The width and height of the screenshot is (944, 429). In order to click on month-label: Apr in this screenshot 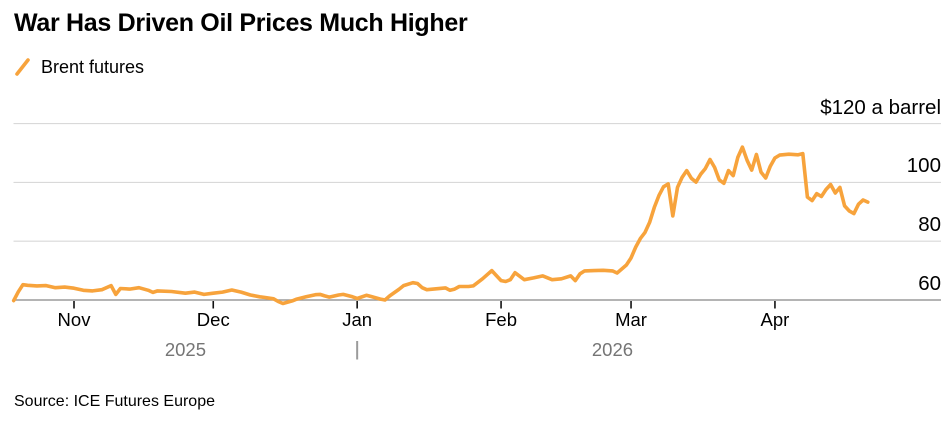, I will do `click(775, 319)`.